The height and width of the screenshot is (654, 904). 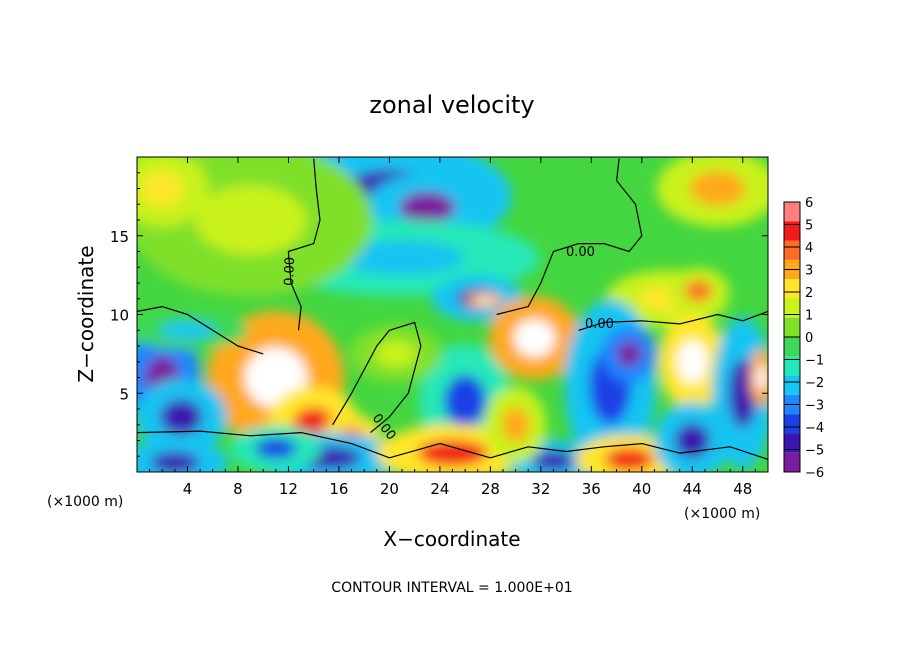 What do you see at coordinates (451, 105) in the screenshot?
I see `chart-title: zonal velocity` at bounding box center [451, 105].